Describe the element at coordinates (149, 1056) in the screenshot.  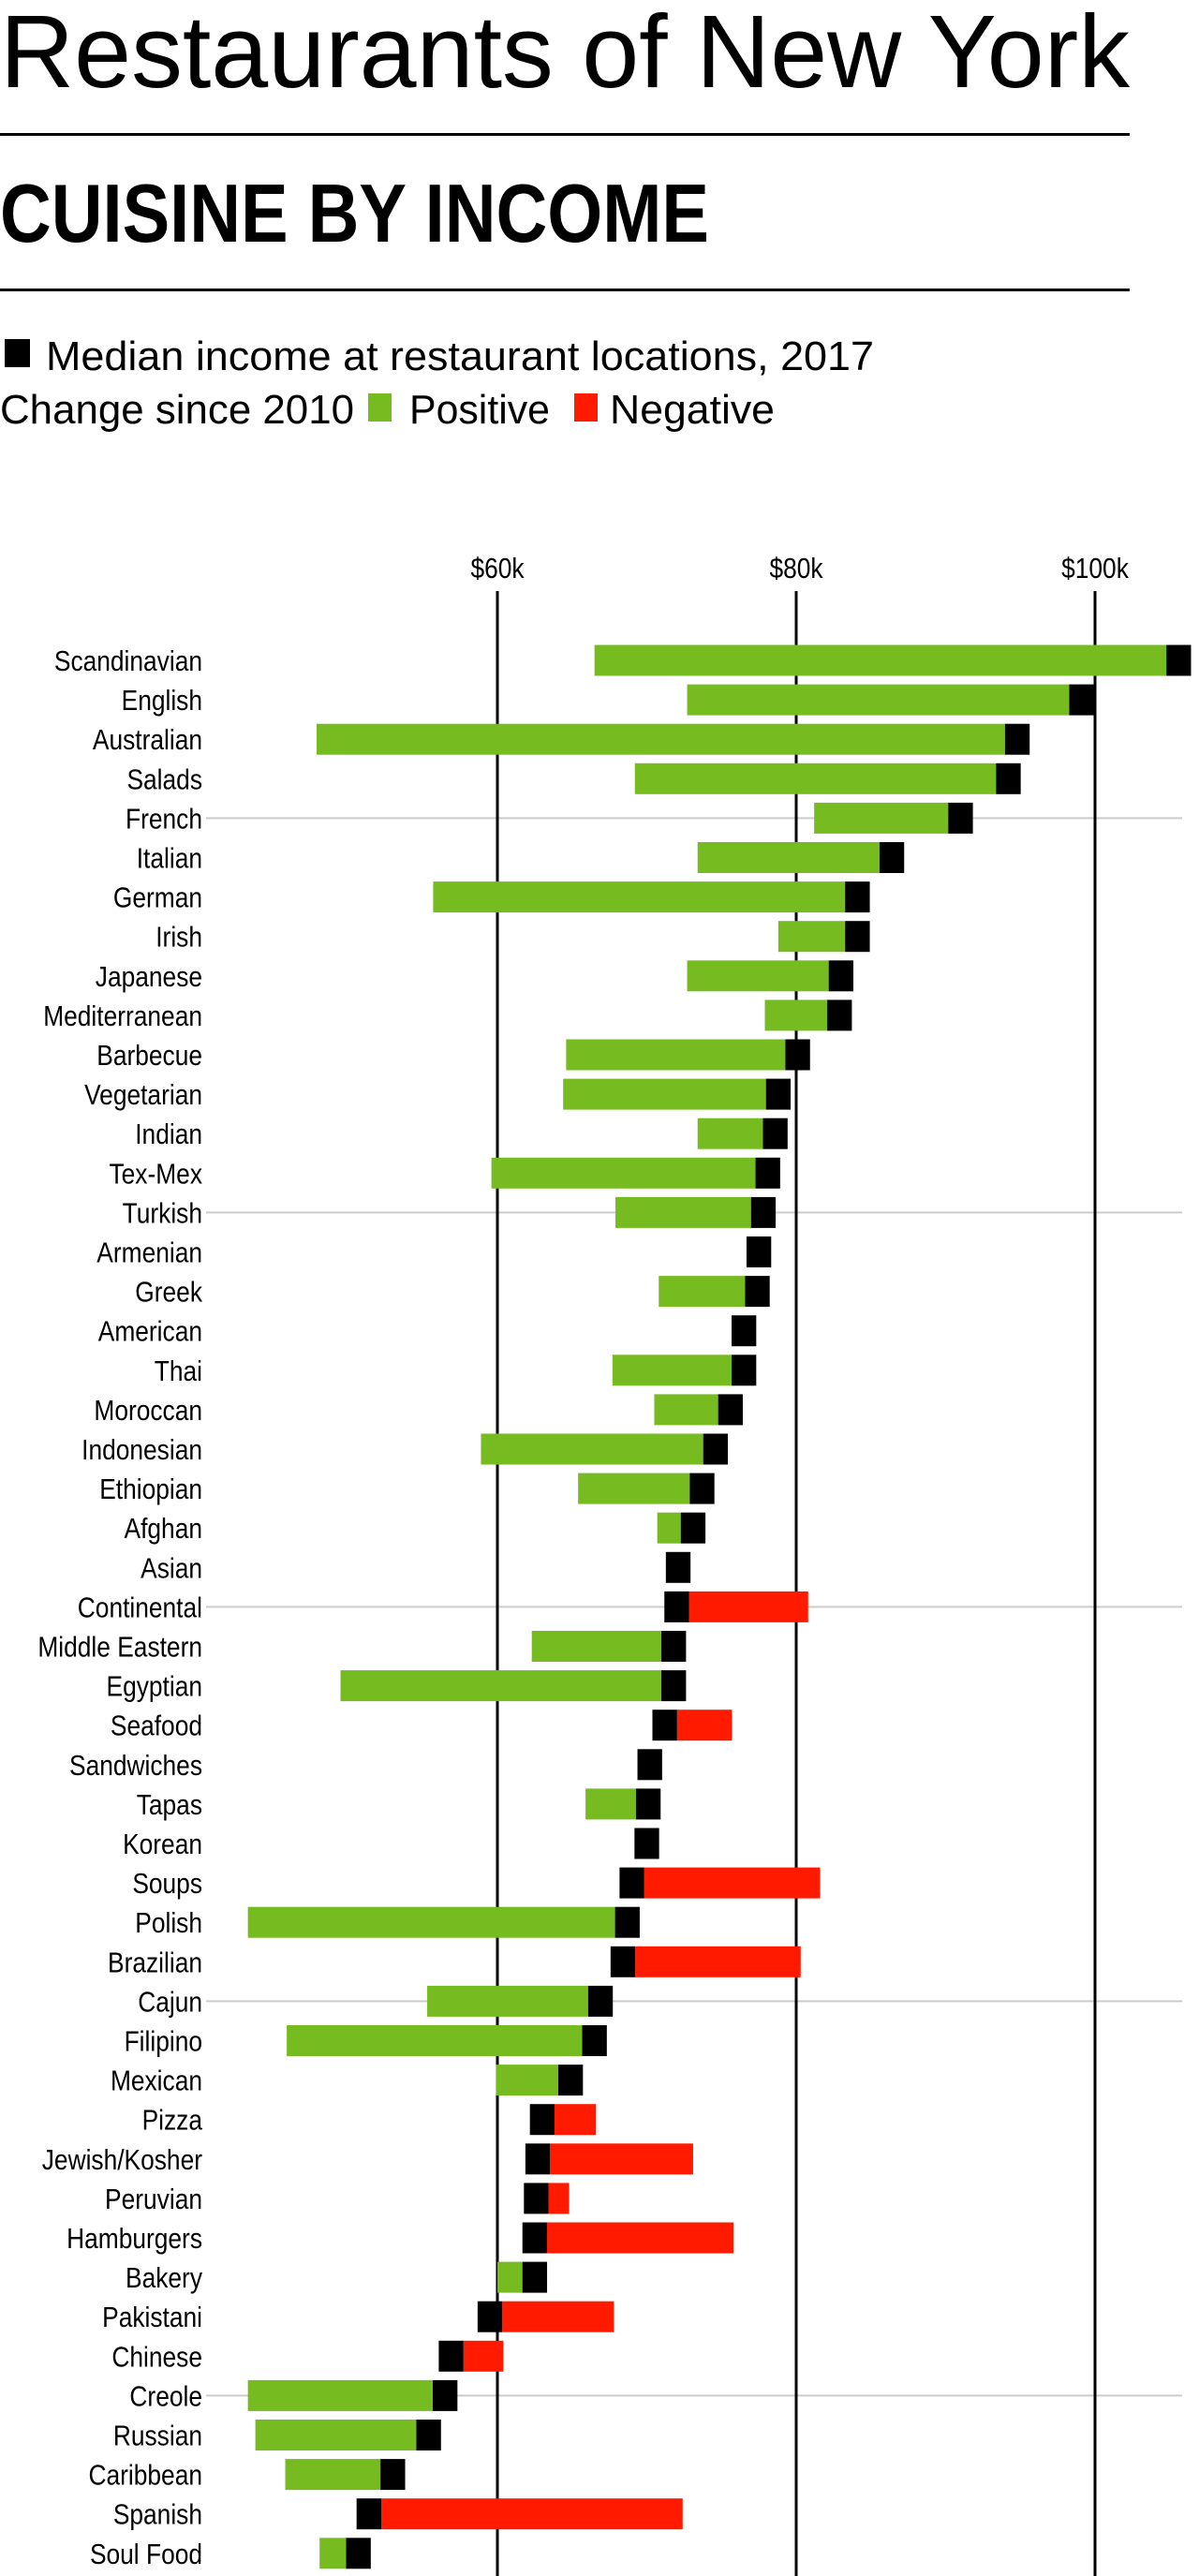
I see `category-label: Barbecue` at that location.